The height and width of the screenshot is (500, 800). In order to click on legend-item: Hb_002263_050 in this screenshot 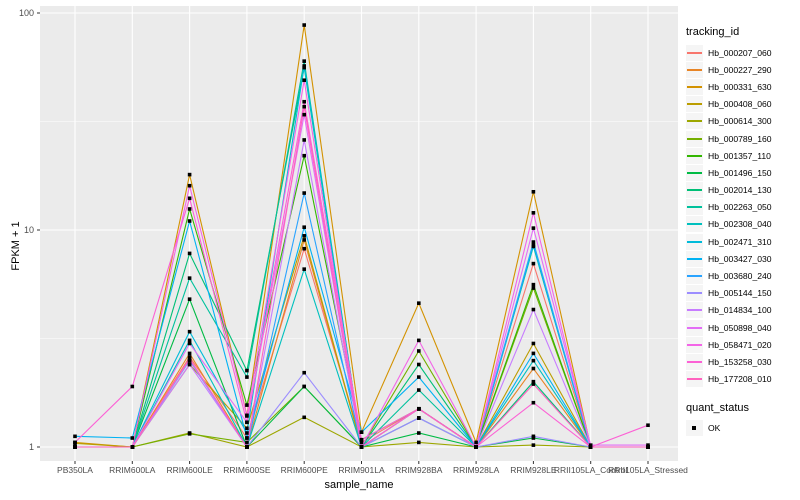, I will do `click(742, 207)`.